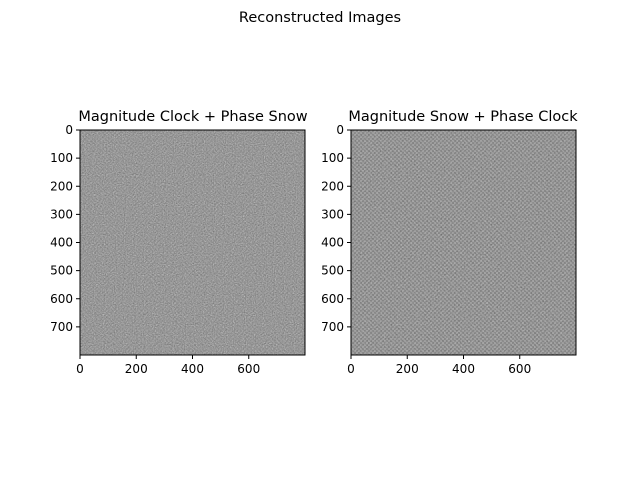 The width and height of the screenshot is (640, 480). Describe the element at coordinates (192, 117) in the screenshot. I see `axes-title: Magnitude Clock + Phase Snow` at that location.